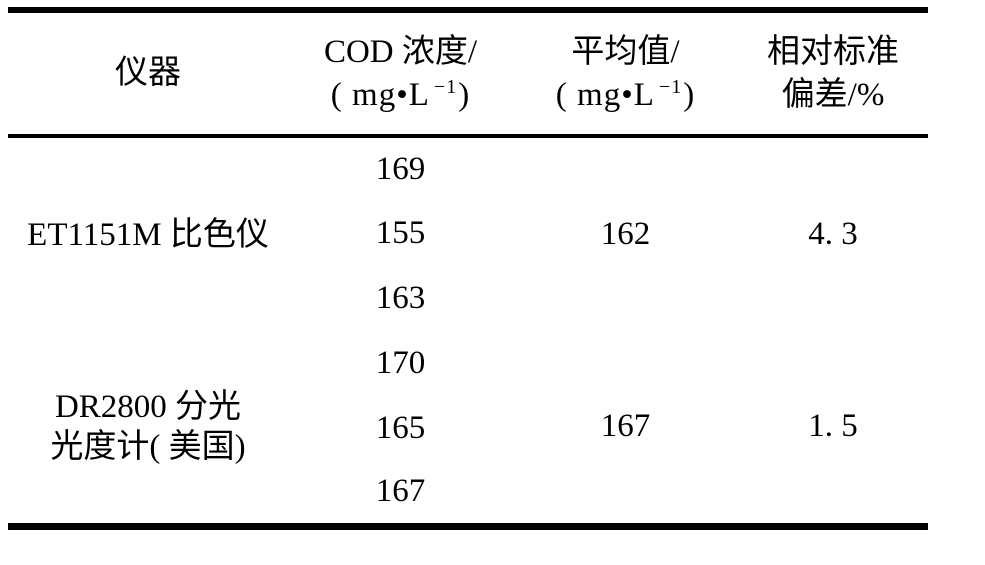 The height and width of the screenshot is (565, 985). What do you see at coordinates (400, 362) in the screenshot?
I see `value-cell: 170` at bounding box center [400, 362].